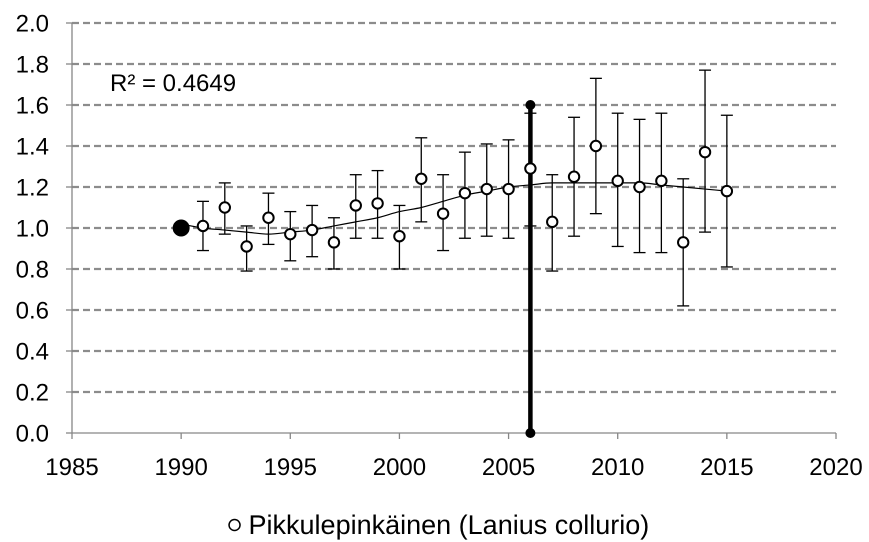 Image resolution: width=869 pixels, height=542 pixels. Describe the element at coordinates (32, 106) in the screenshot. I see `y-tick-label: 1.6` at that location.